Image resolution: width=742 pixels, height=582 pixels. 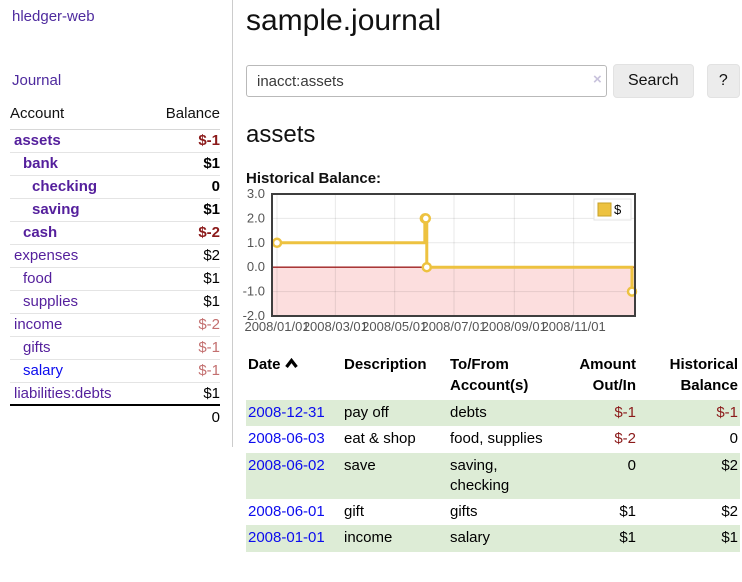 I want to click on search-input, so click(x=426, y=81).